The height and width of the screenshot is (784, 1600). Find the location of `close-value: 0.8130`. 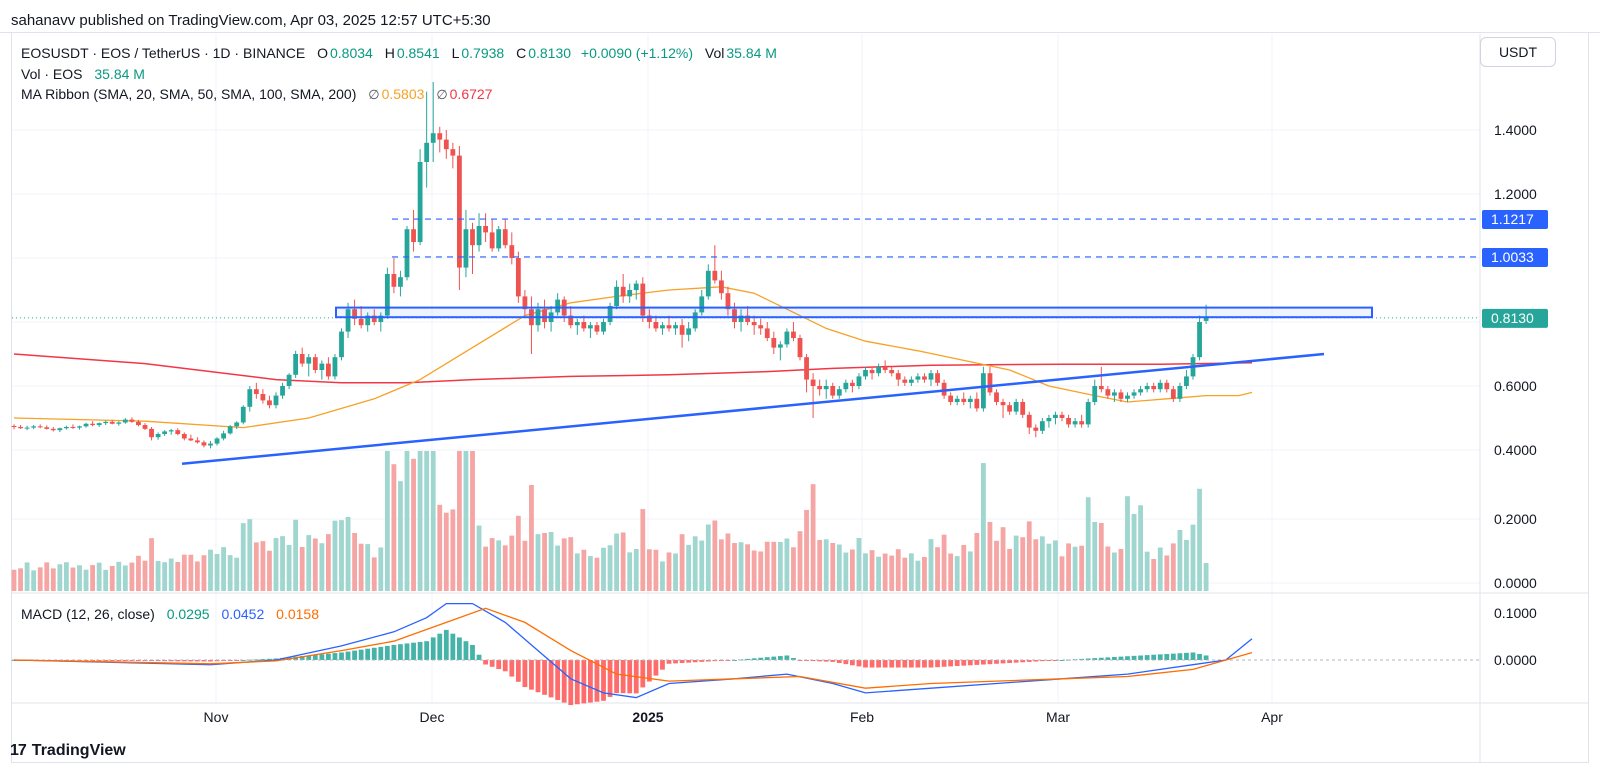

close-value: 0.8130 is located at coordinates (550, 53).